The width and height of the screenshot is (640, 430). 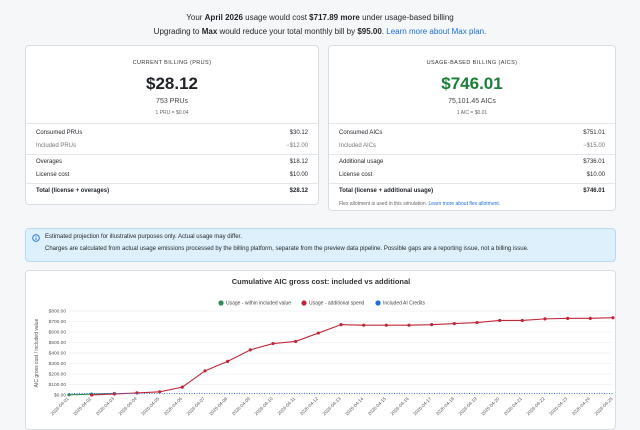 What do you see at coordinates (264, 406) in the screenshot?
I see `x-tick-label: 2026-04-10` at bounding box center [264, 406].